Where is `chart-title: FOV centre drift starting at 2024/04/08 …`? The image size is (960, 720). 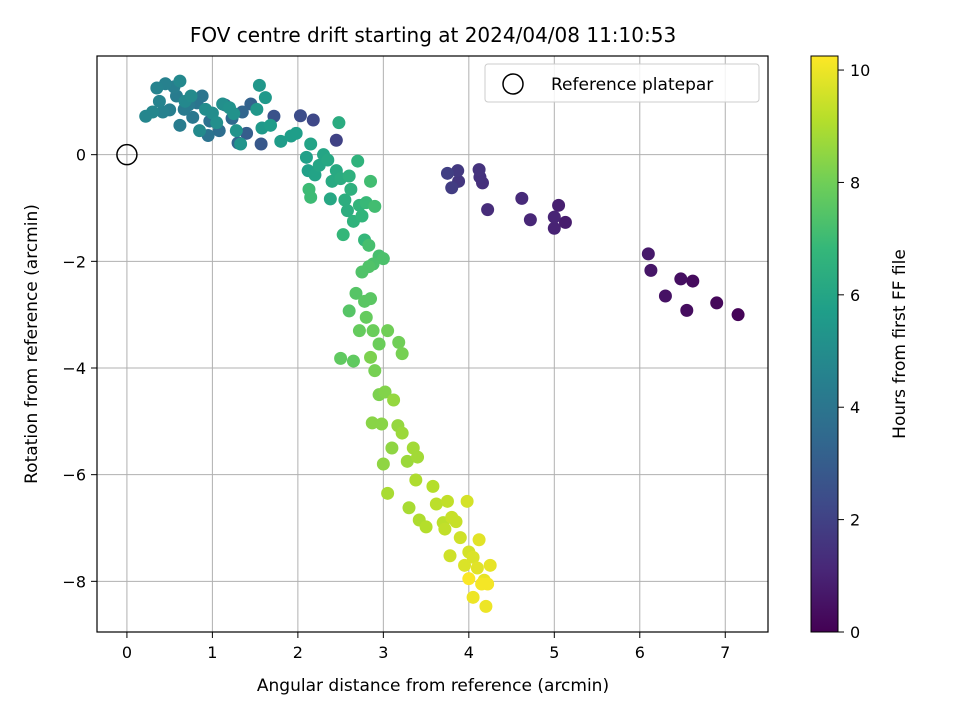
chart-title: FOV centre drift starting at 2024/04/08 … is located at coordinates (433, 35).